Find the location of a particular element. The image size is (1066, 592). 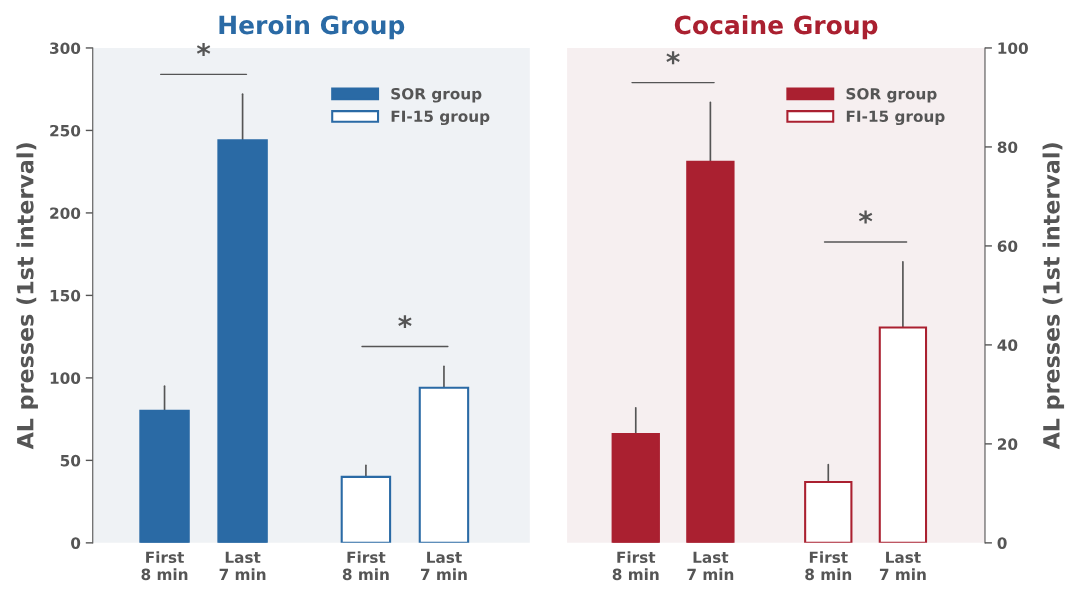

y-tick-label: 300 is located at coordinates (65, 48).